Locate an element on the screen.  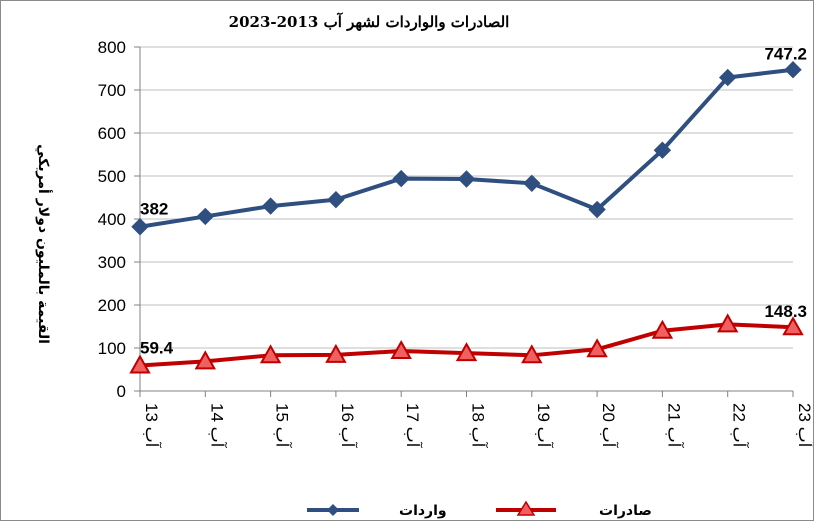
x-tick-label: آب 20 is located at coordinates (609, 426).